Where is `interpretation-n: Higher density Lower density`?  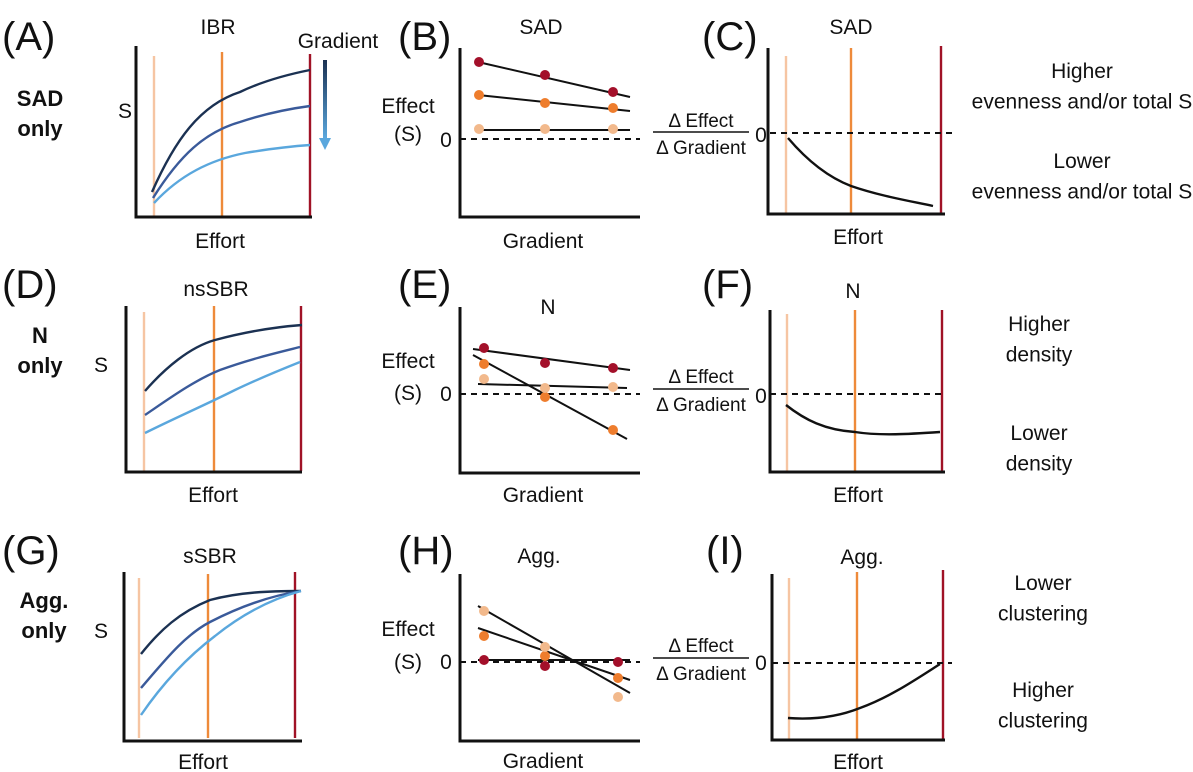 interpretation-n: Higher density Lower density is located at coordinates (1039, 394).